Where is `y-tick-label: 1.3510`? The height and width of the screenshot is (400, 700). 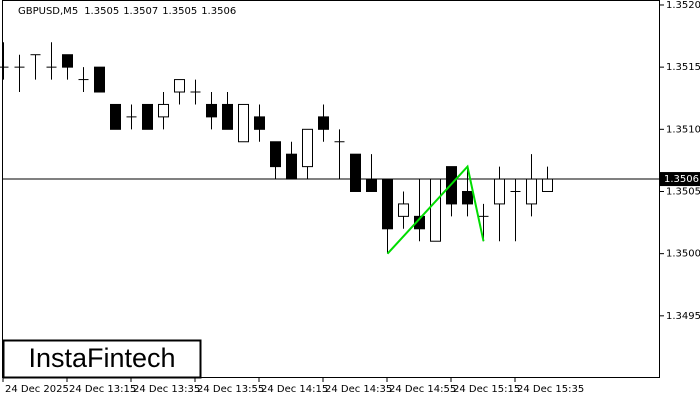
y-tick-label: 1.3510 is located at coordinates (683, 129).